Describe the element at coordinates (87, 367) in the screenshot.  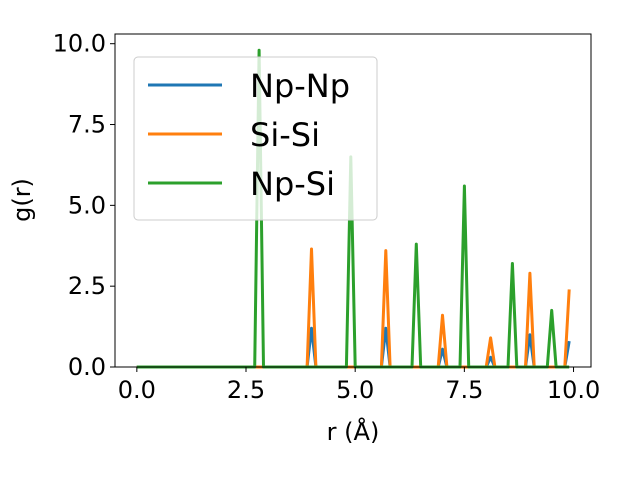
I see `y-tick-label: 0.0` at that location.